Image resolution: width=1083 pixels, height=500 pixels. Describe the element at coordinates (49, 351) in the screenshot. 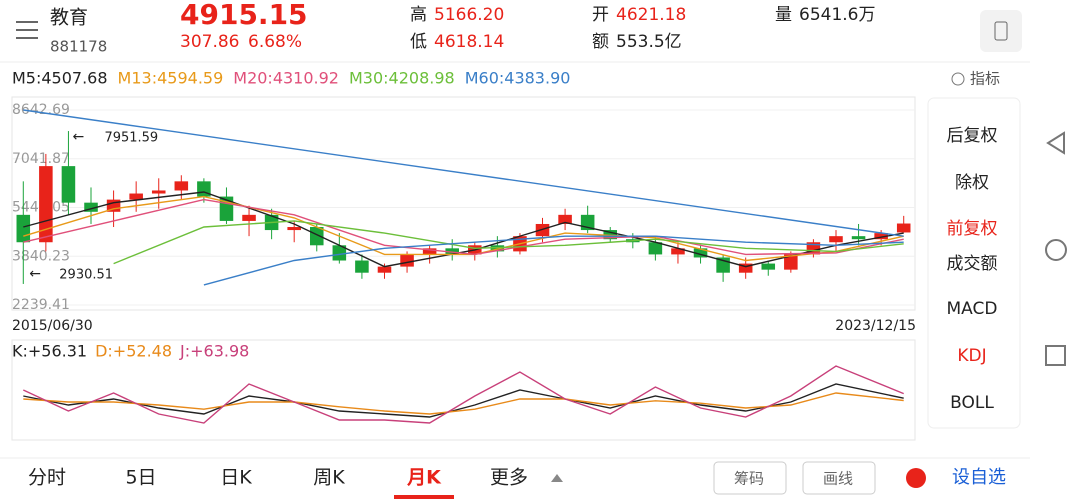

I see `kdj-legend: K:+56.31` at that location.